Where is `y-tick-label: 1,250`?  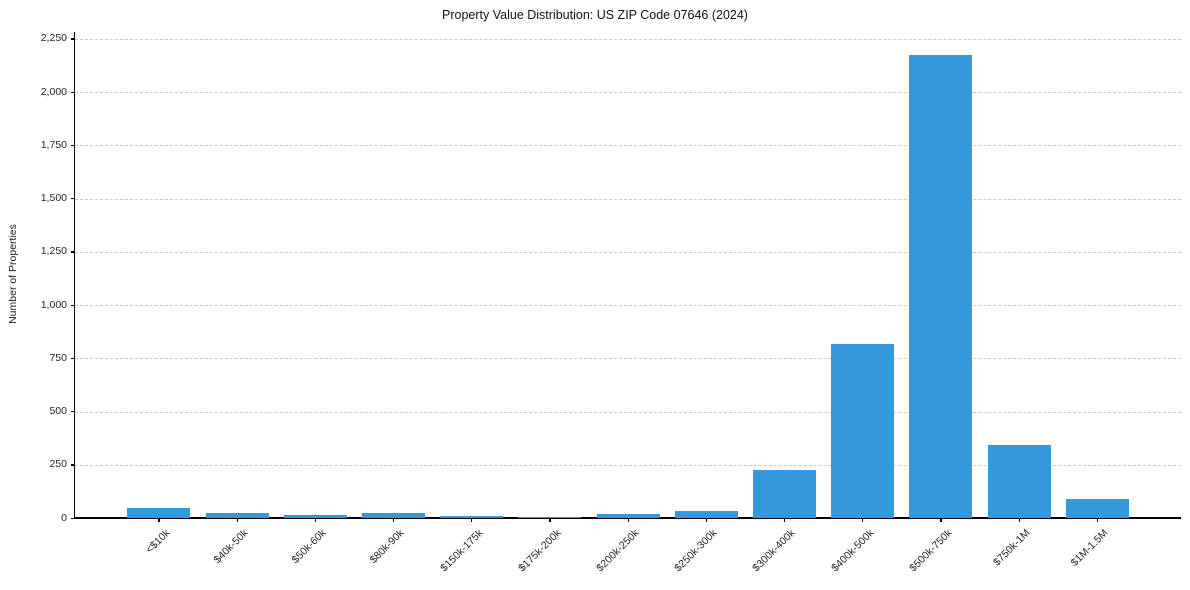
y-tick-label: 1,250 is located at coordinates (53, 251).